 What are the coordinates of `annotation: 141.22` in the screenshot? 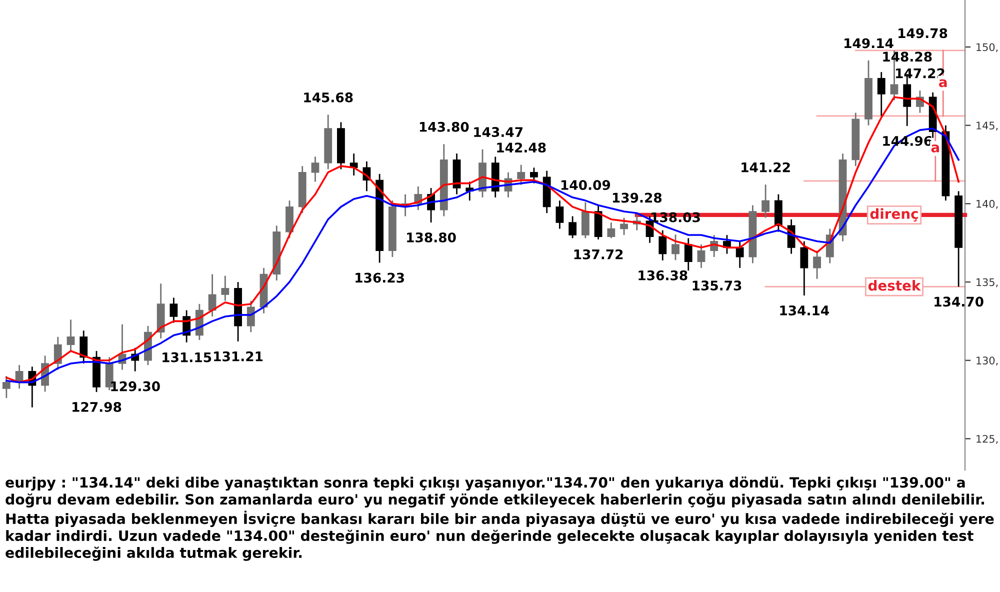 It's located at (766, 167).